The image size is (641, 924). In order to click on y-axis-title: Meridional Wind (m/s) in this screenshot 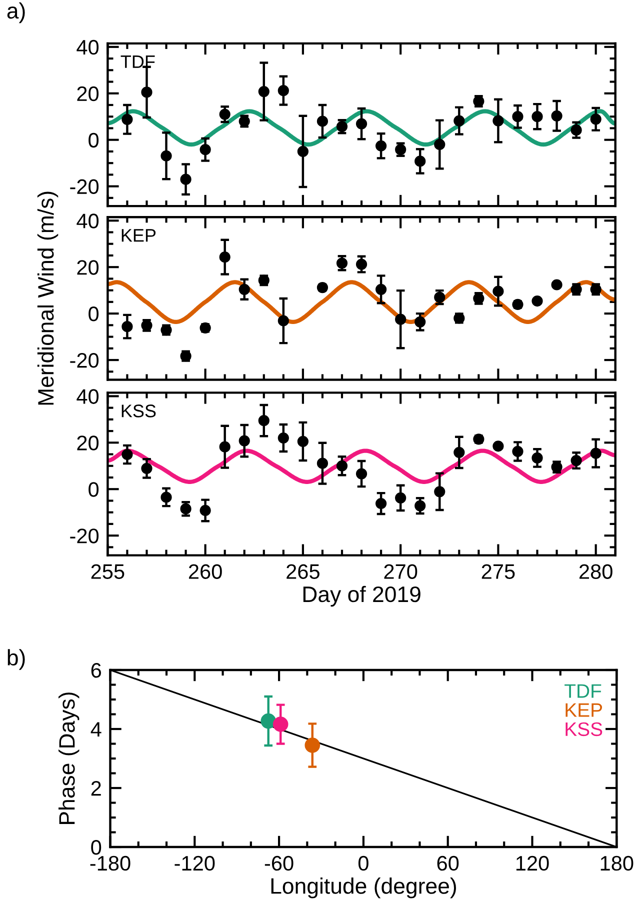, I will do `click(47, 298)`.